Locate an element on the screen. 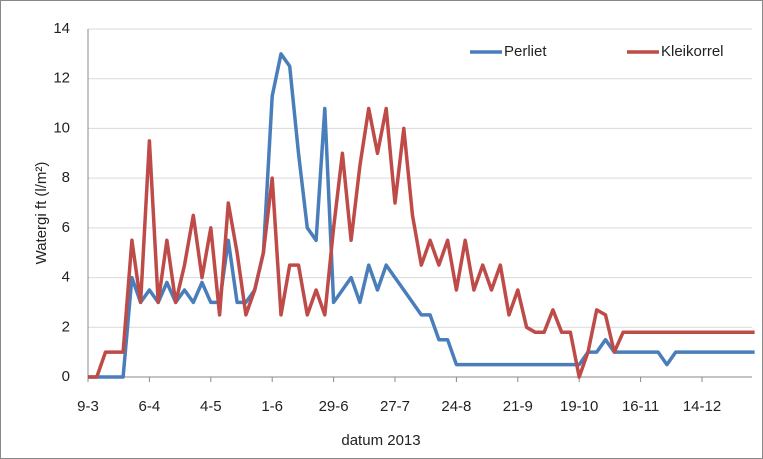  y-tick-label: 8 is located at coordinates (66, 177).